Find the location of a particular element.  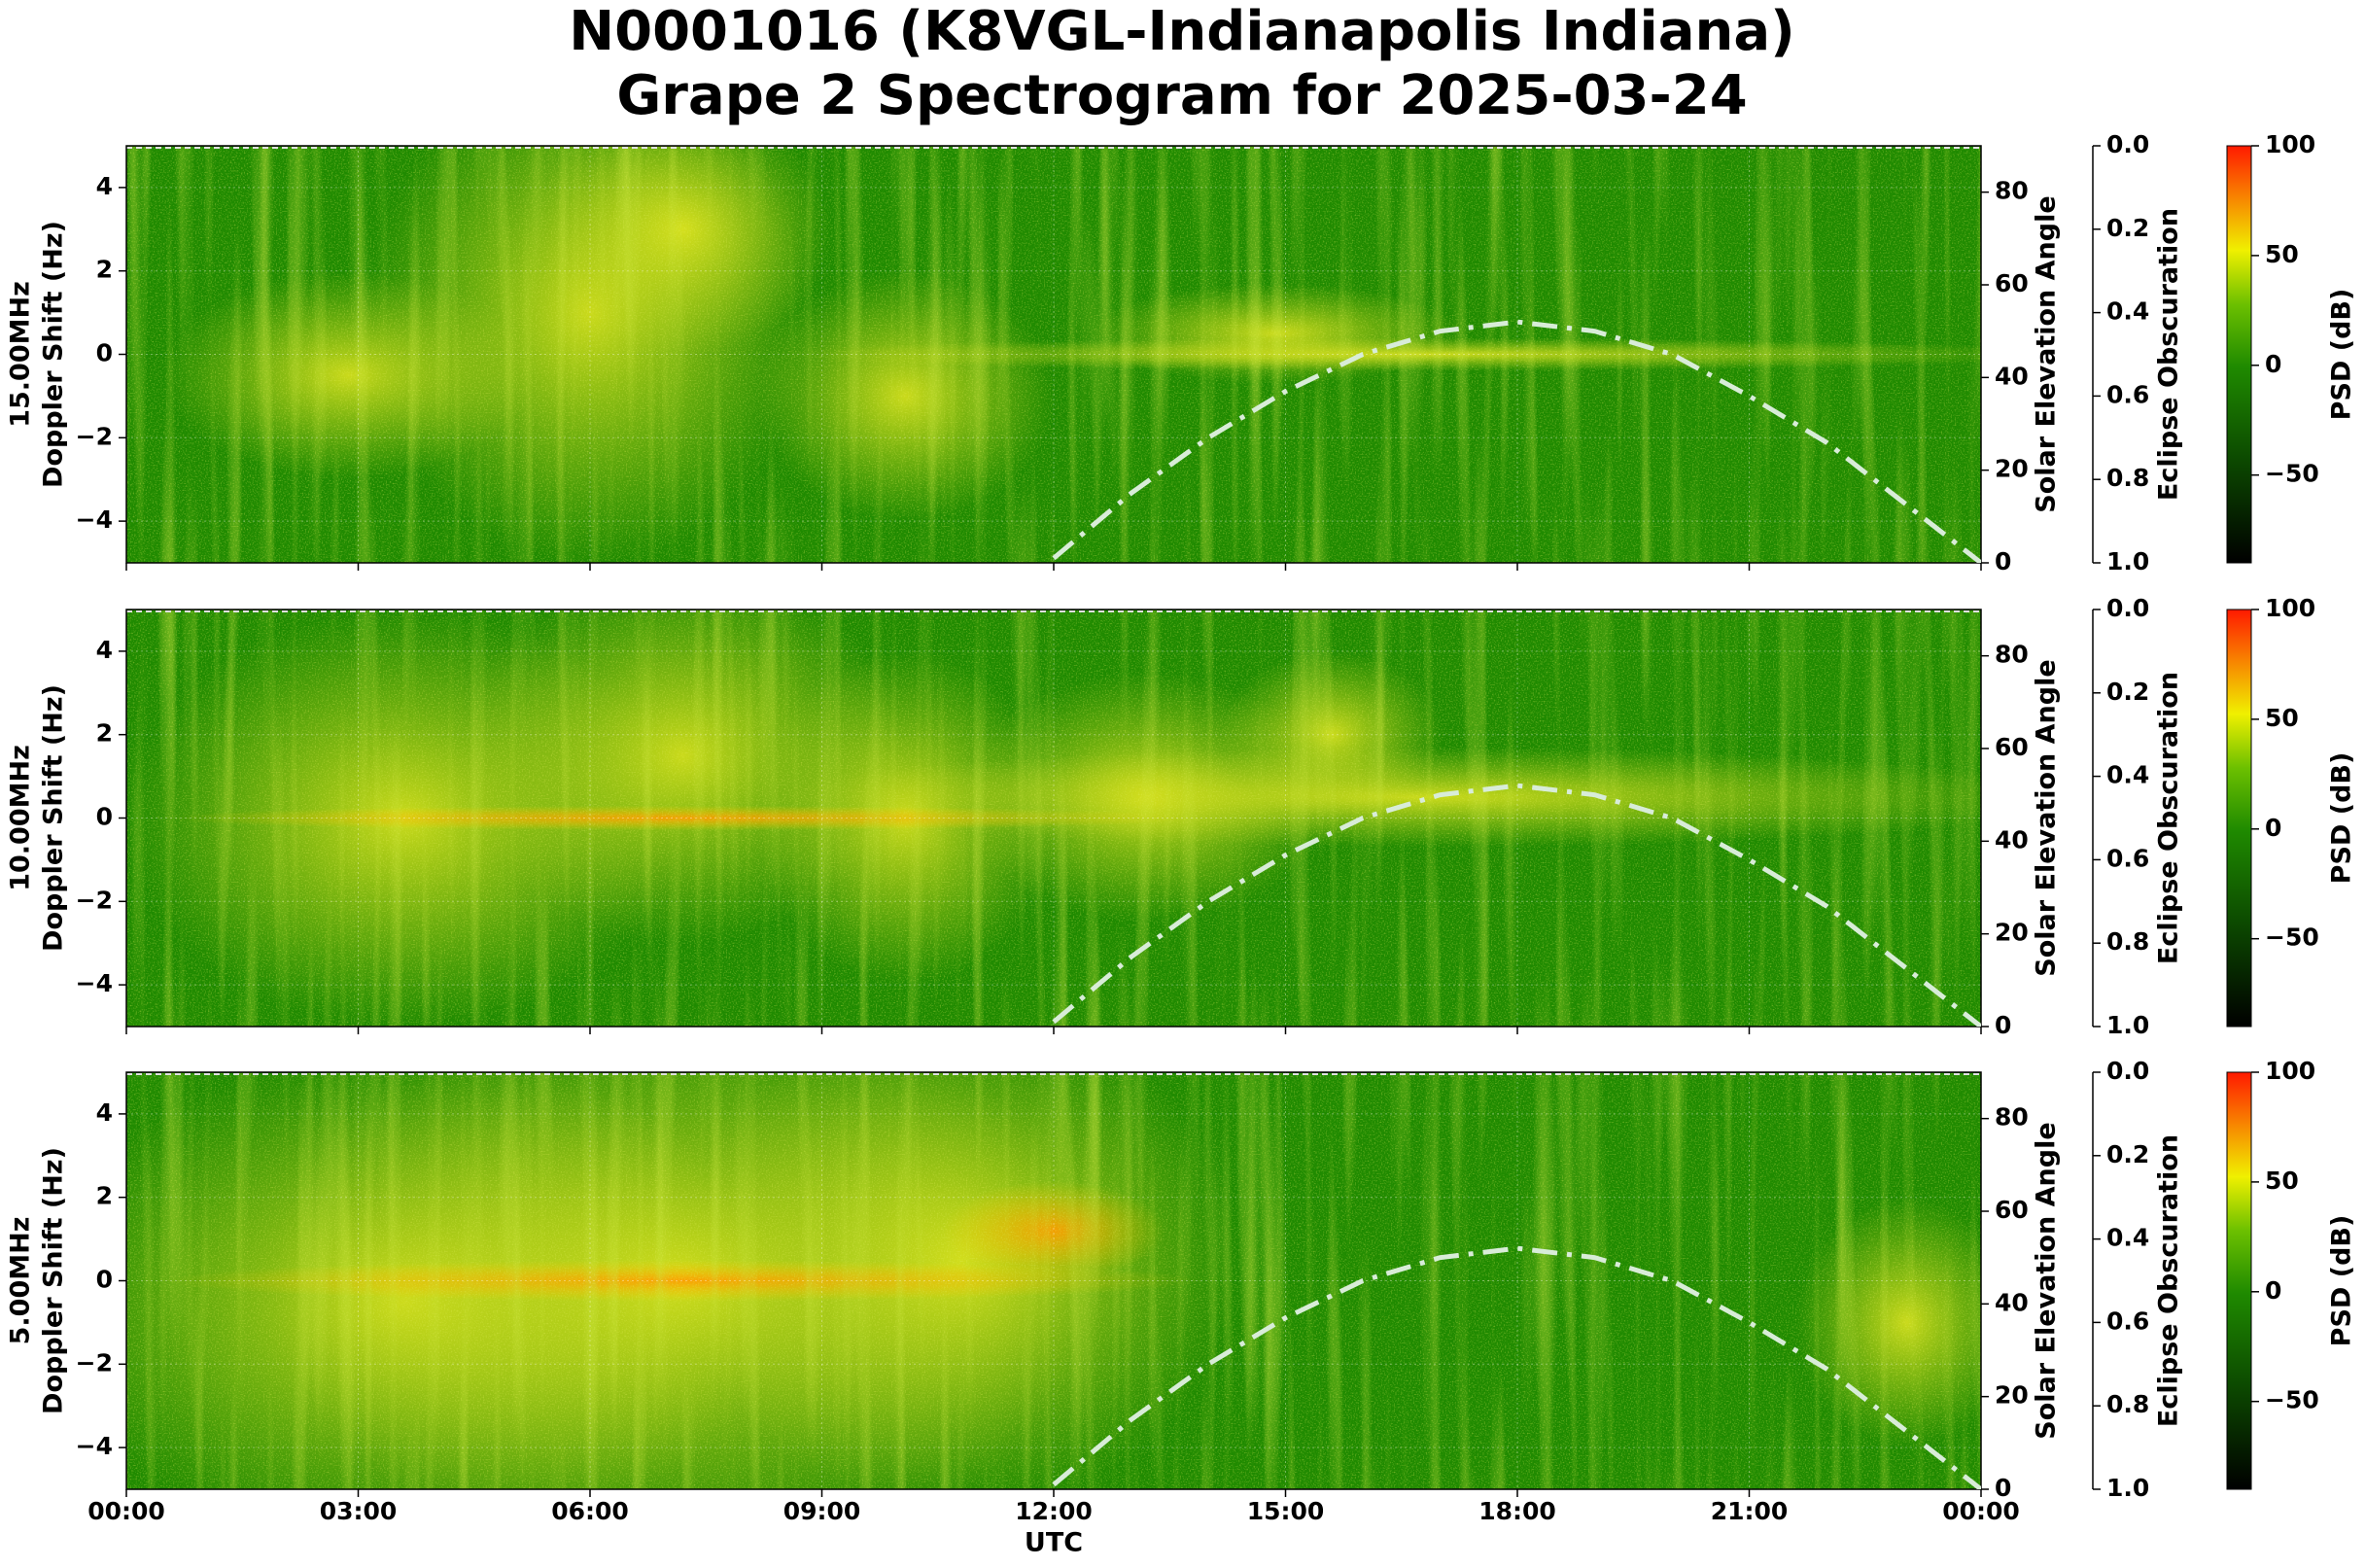

x-tick-label: 03:00 is located at coordinates (359, 1511).